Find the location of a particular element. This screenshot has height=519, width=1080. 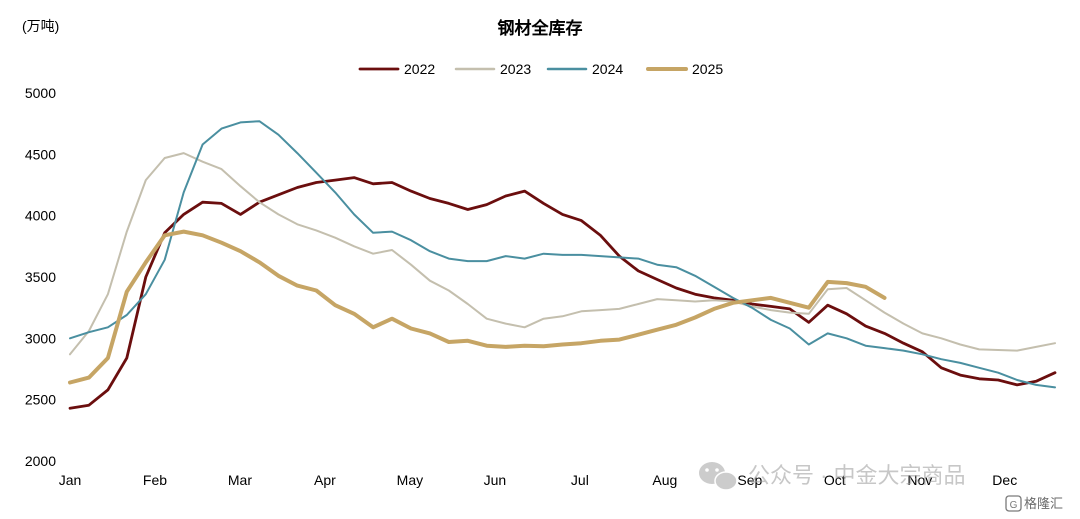

x-tick-label: May is located at coordinates (410, 480).